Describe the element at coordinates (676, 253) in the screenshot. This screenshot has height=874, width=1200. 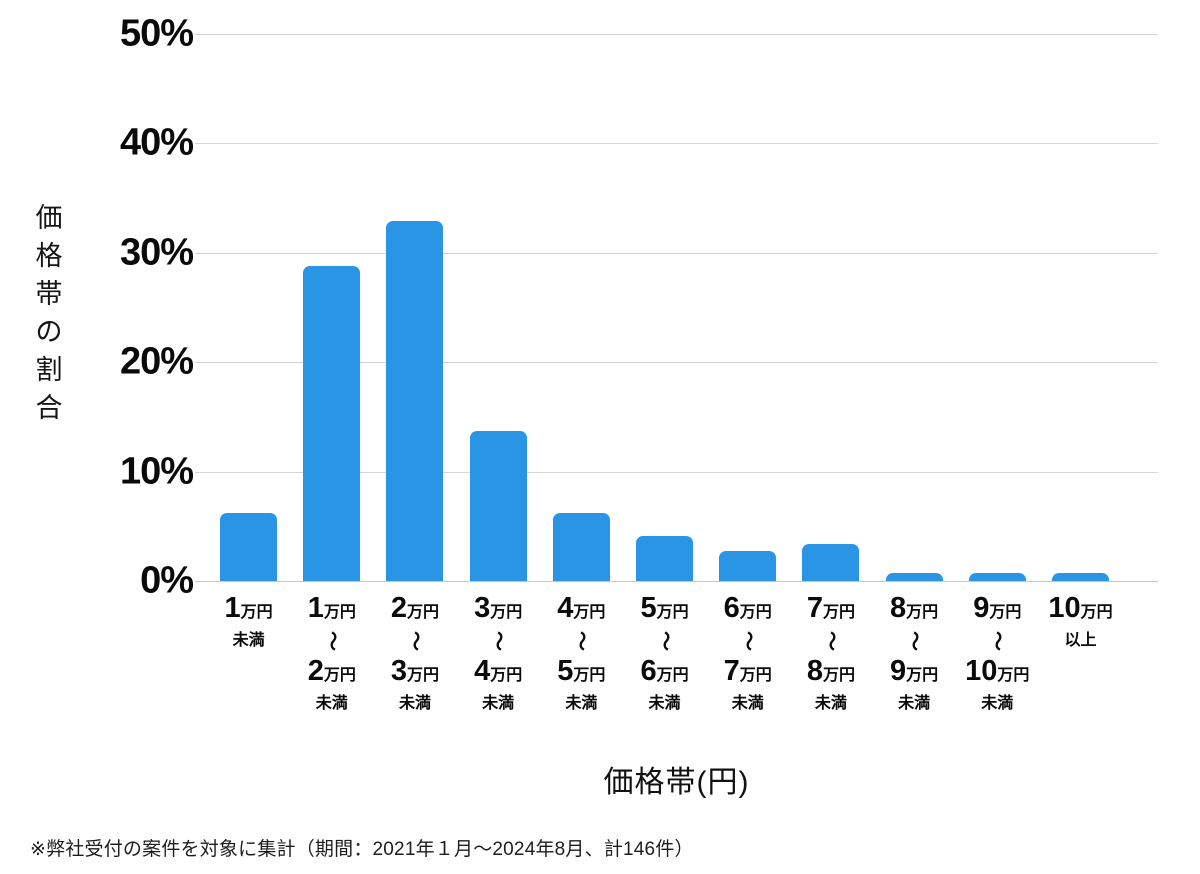
I see `gridline-30%` at that location.